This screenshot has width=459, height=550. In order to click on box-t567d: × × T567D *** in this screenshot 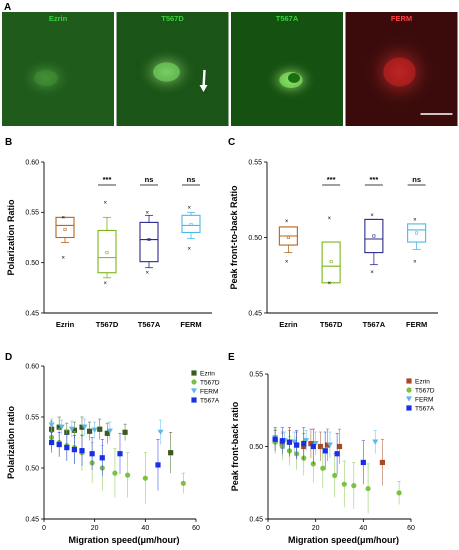, I will do `click(107, 252)`.